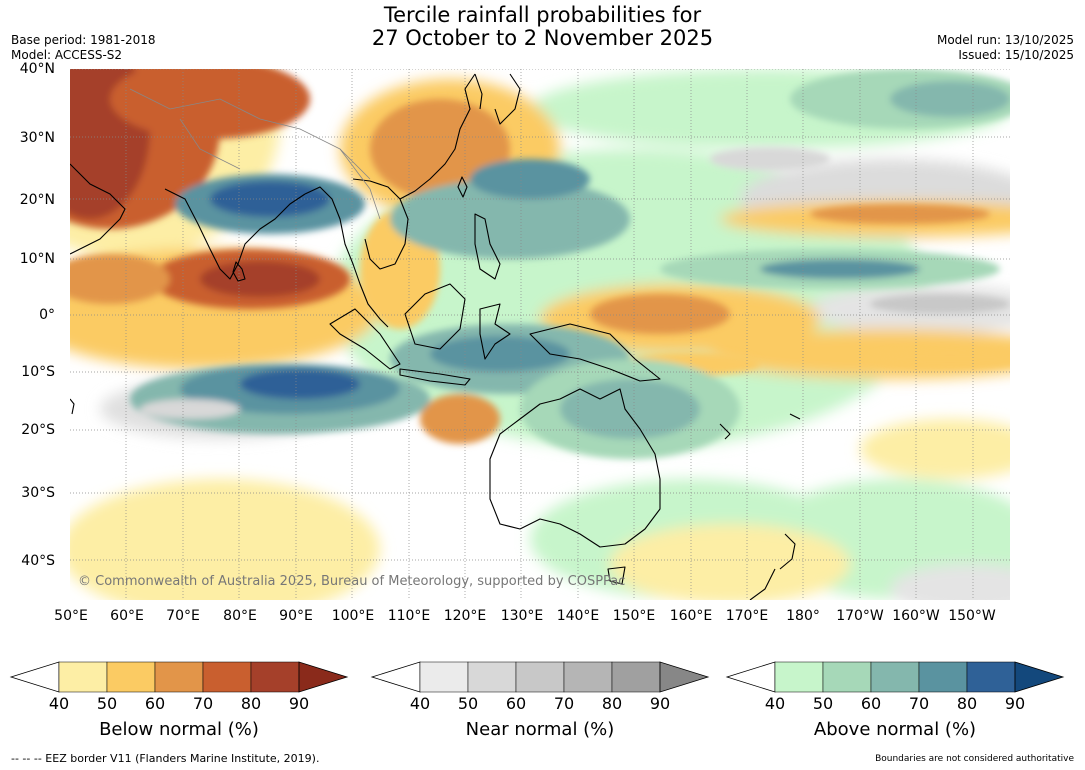 This screenshot has width=1085, height=770. Describe the element at coordinates (487, 246) in the screenshot. I see `philippines-coast` at that location.